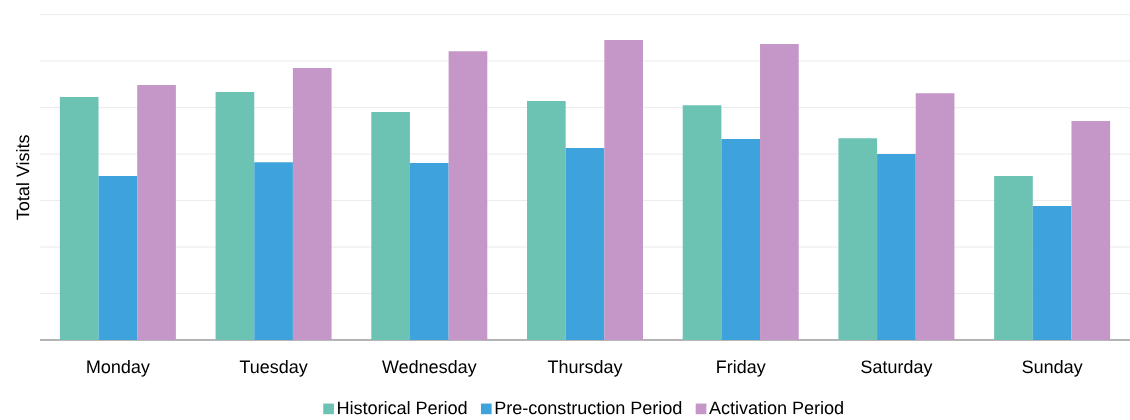 This screenshot has width=1130, height=420. I want to click on legend-label: Historical Period, so click(402, 408).